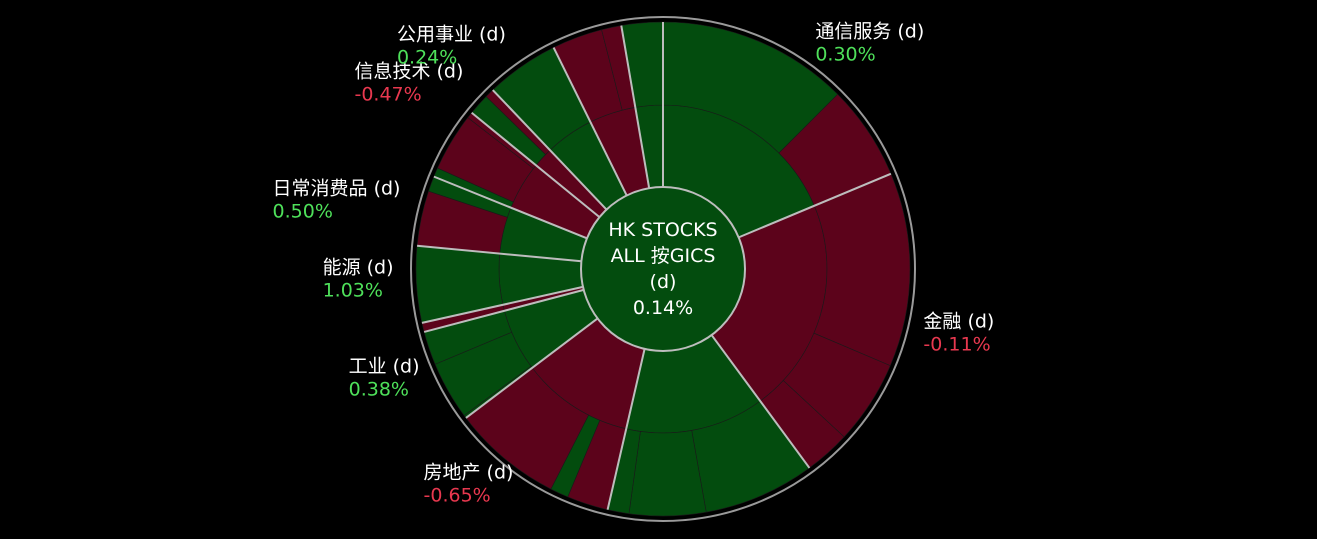  I want to click on center-title-line3: (d), so click(663, 282).